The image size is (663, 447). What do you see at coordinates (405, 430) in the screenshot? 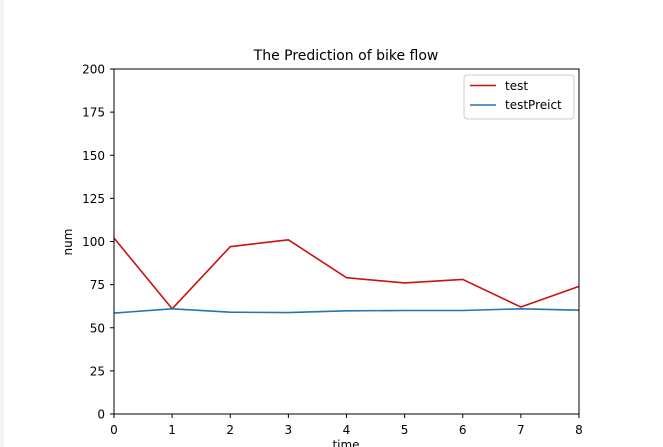
I see `x-tick-label: 5` at bounding box center [405, 430].